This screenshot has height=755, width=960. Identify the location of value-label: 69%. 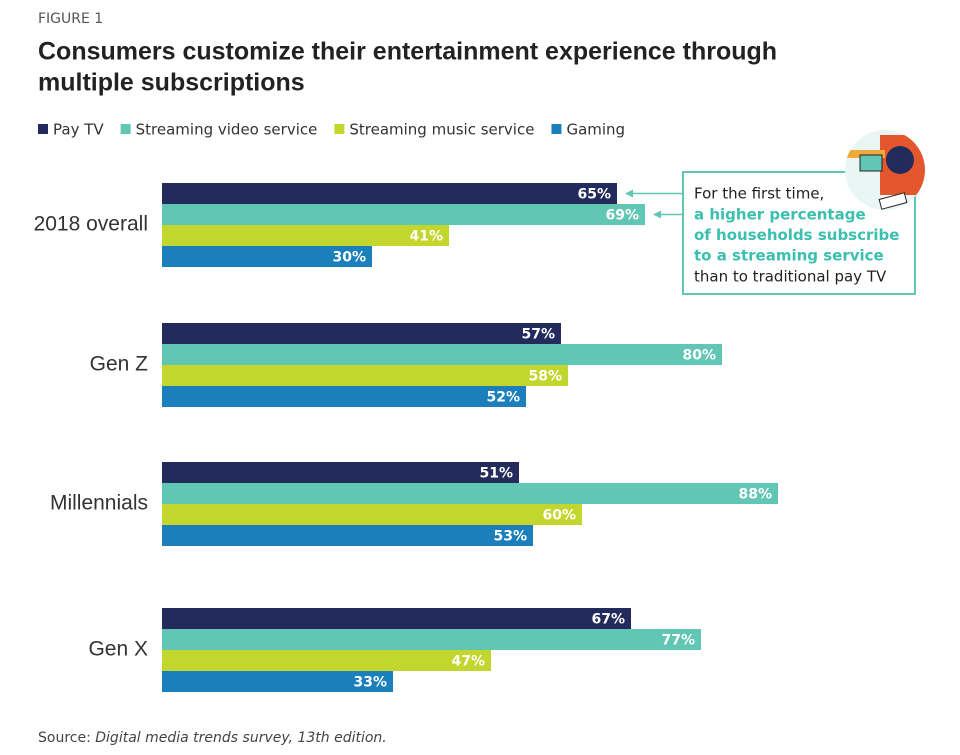
(622, 216).